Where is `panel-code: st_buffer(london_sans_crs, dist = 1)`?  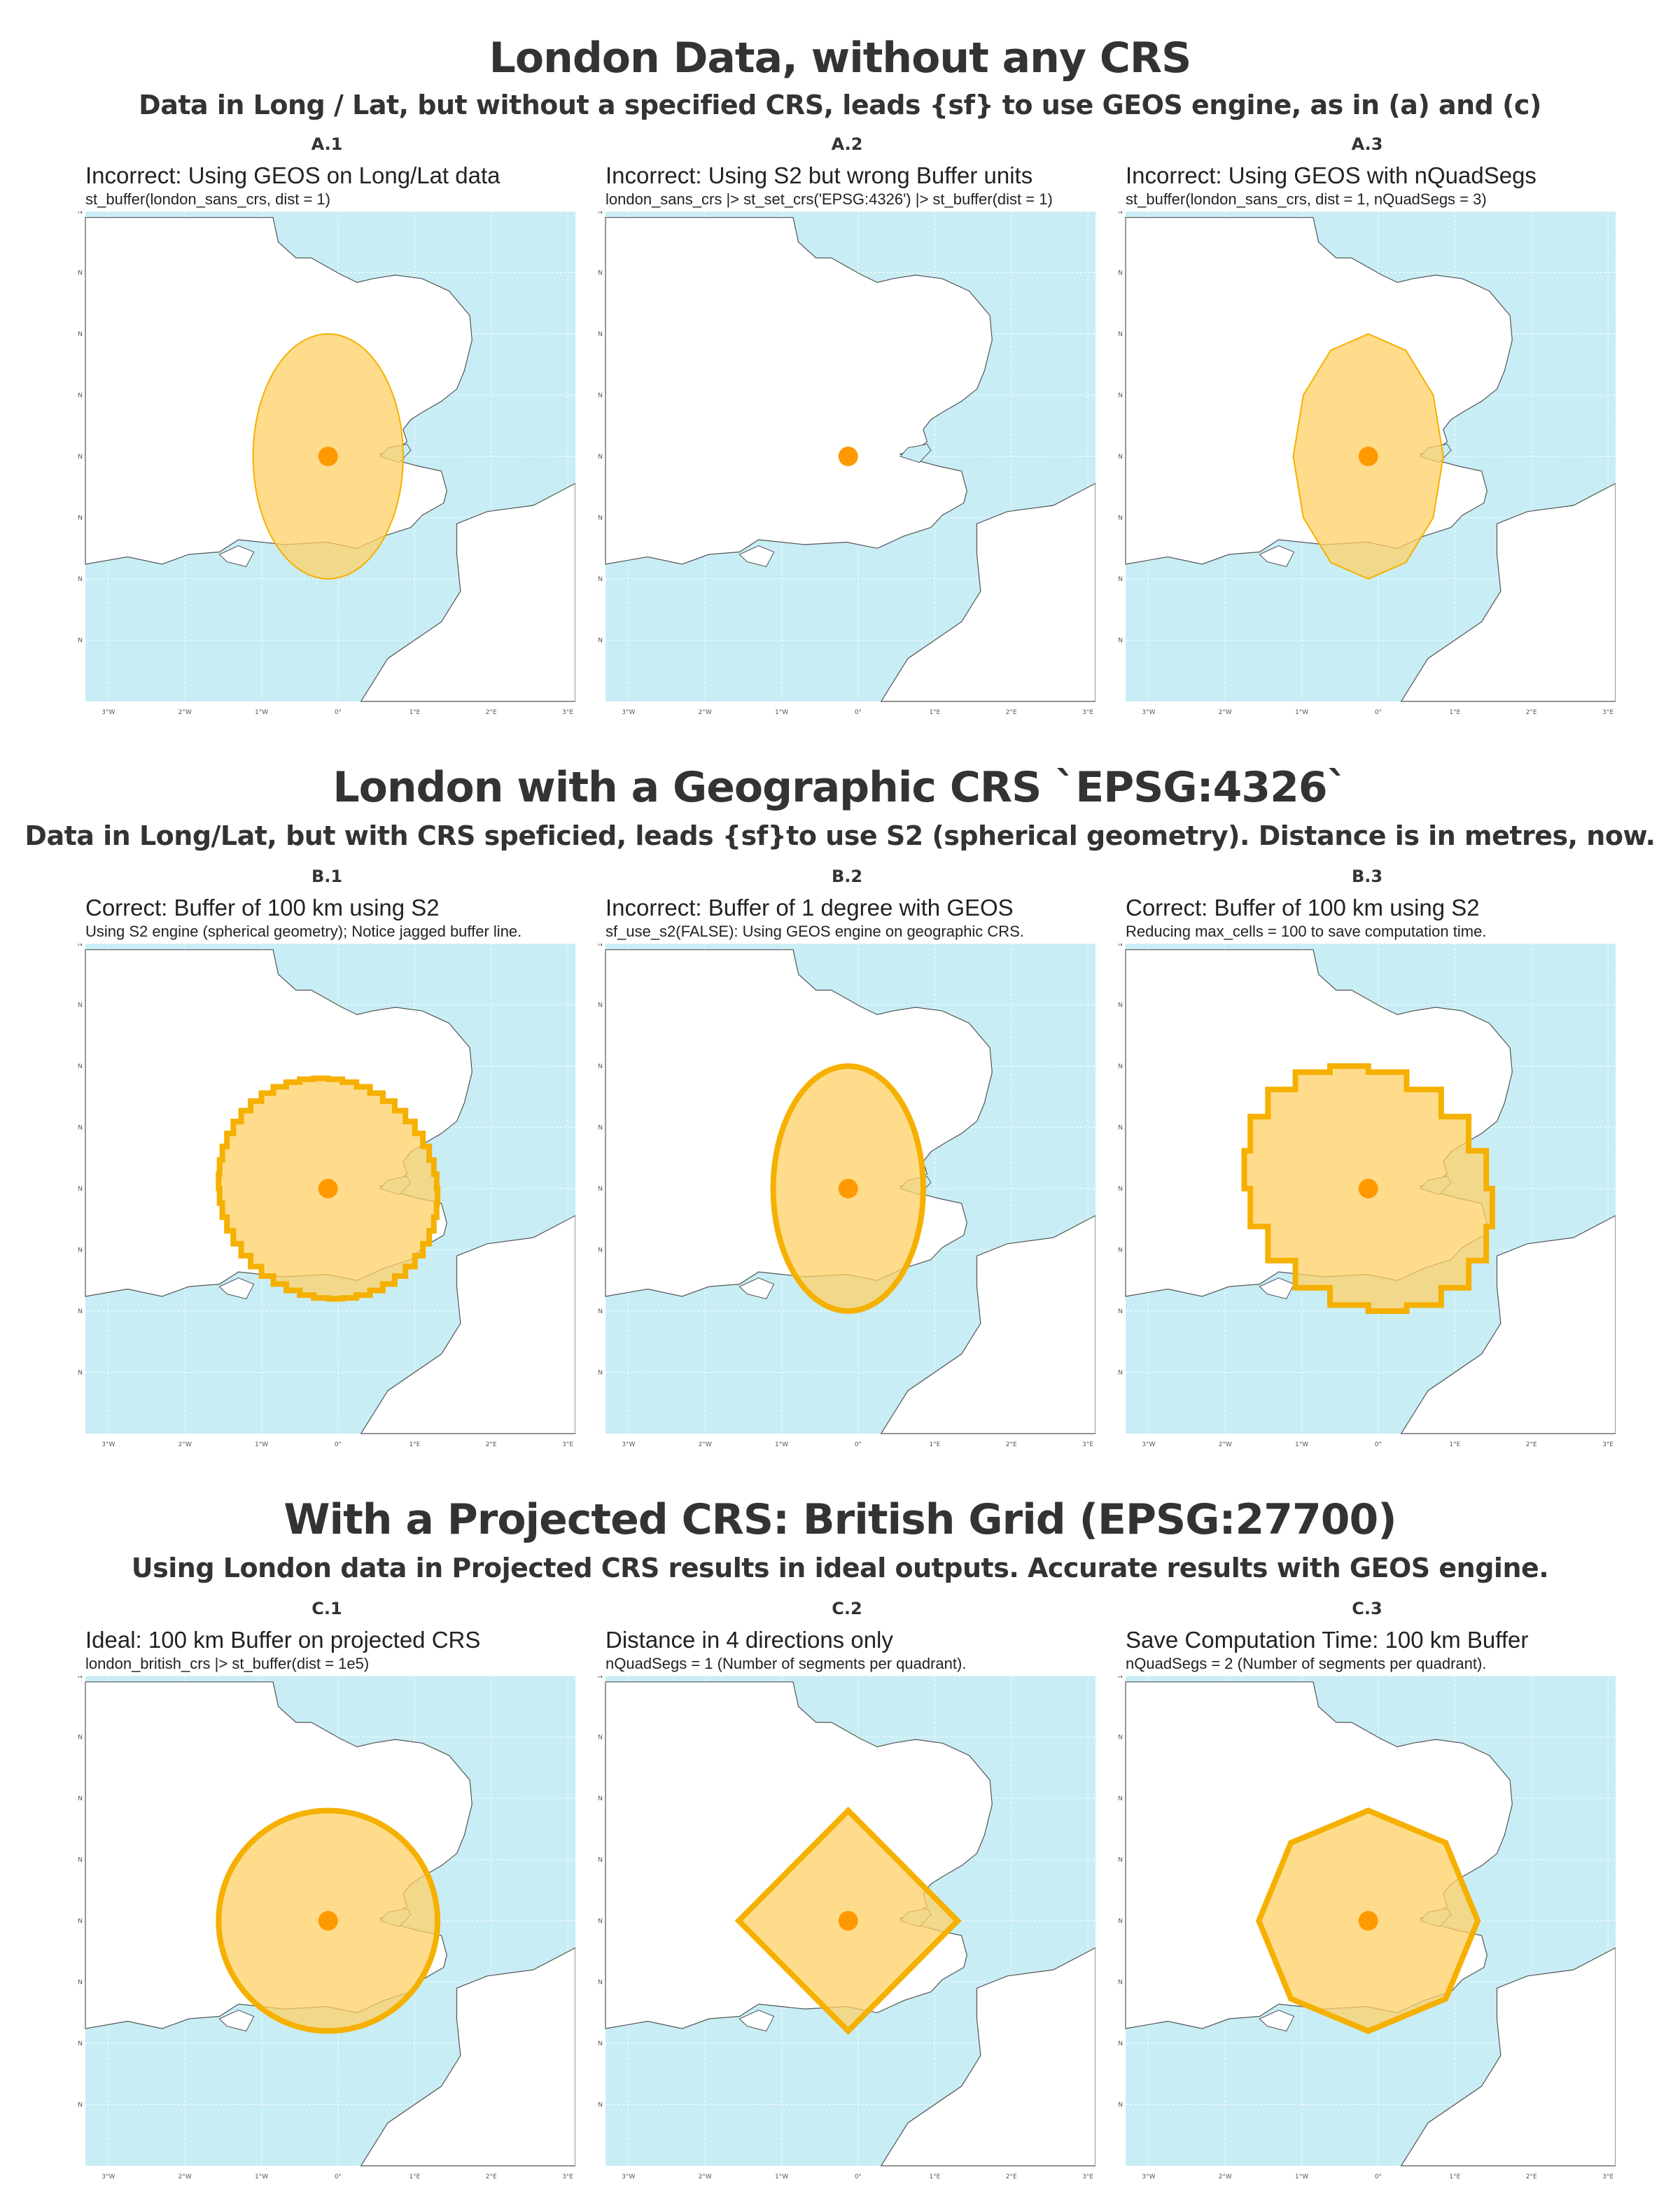
panel-code: st_buffer(london_sans_crs, dist = 1) is located at coordinates (207, 199).